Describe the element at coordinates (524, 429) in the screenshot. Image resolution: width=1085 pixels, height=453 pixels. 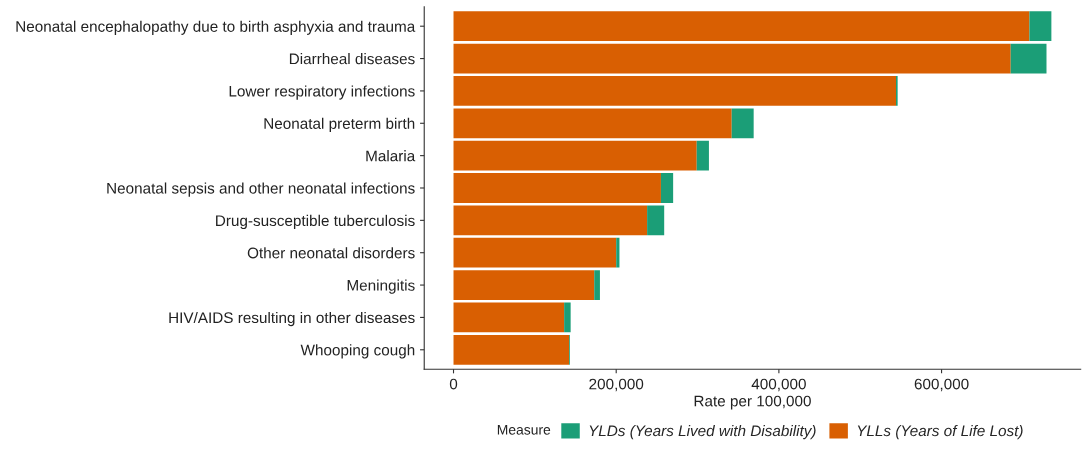
I see `legend-title: Measure` at that location.